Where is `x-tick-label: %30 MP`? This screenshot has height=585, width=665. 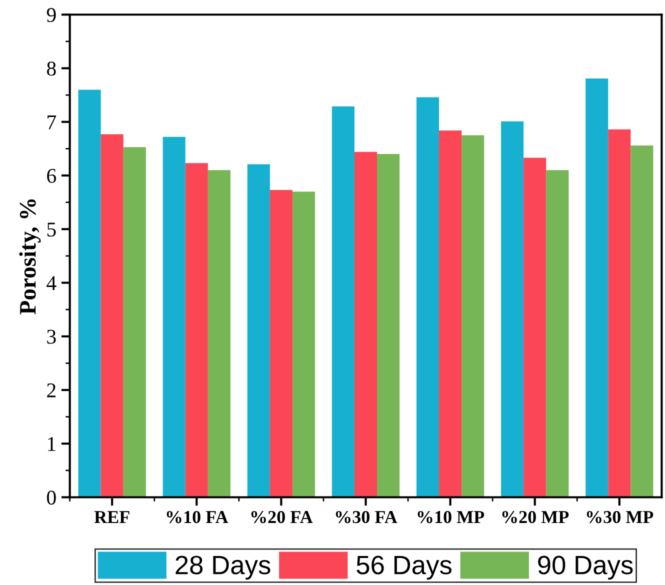
x-tick-label: %30 MP is located at coordinates (620, 517).